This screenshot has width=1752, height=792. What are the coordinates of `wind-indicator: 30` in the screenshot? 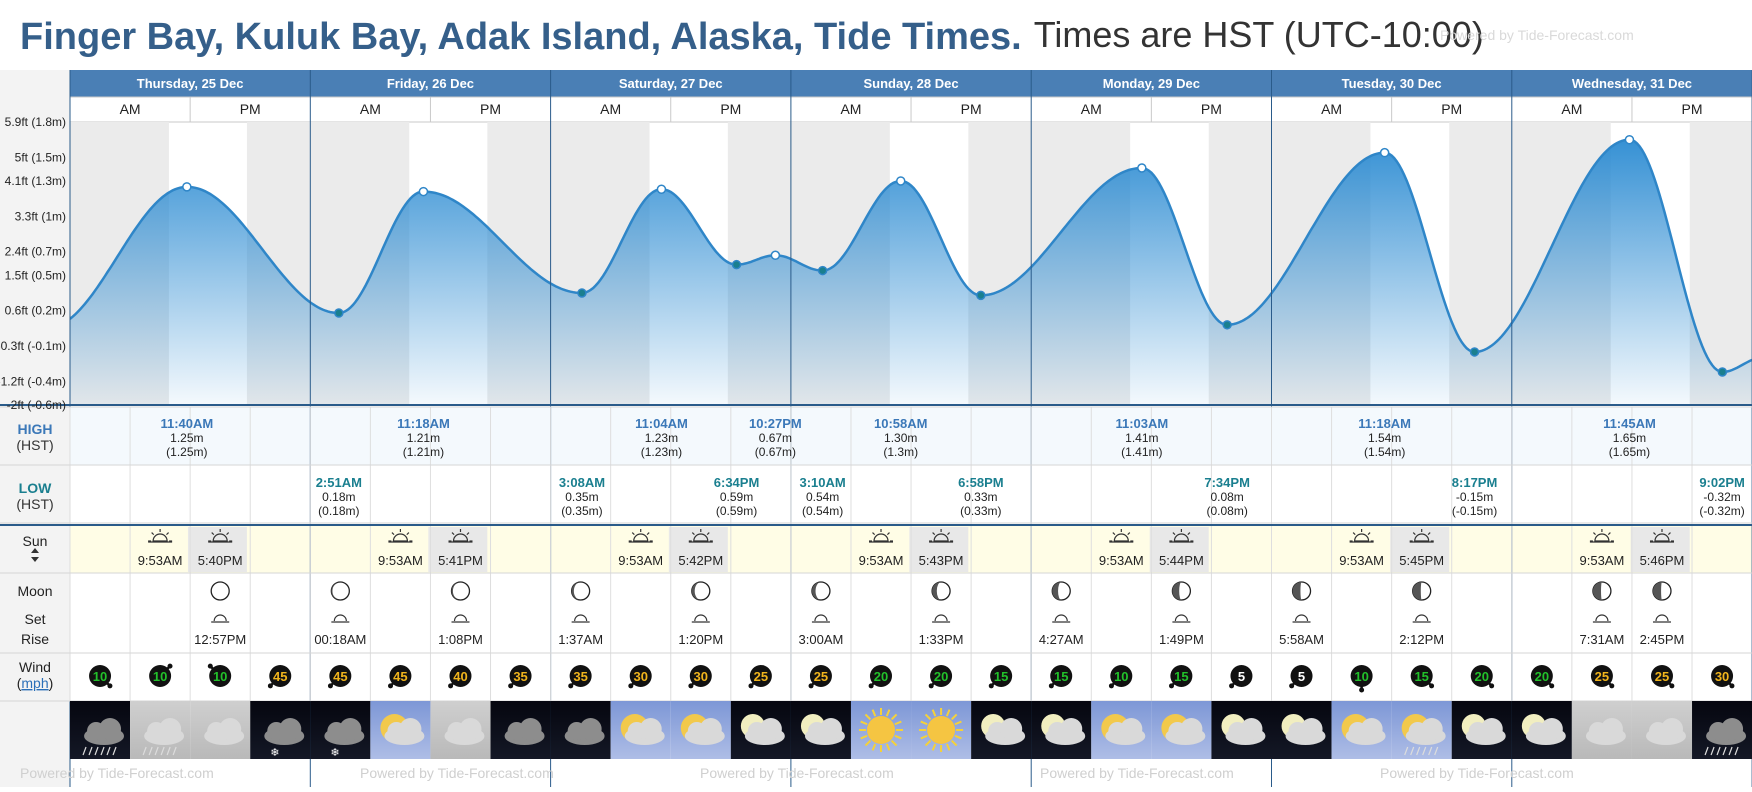 It's located at (640, 677).